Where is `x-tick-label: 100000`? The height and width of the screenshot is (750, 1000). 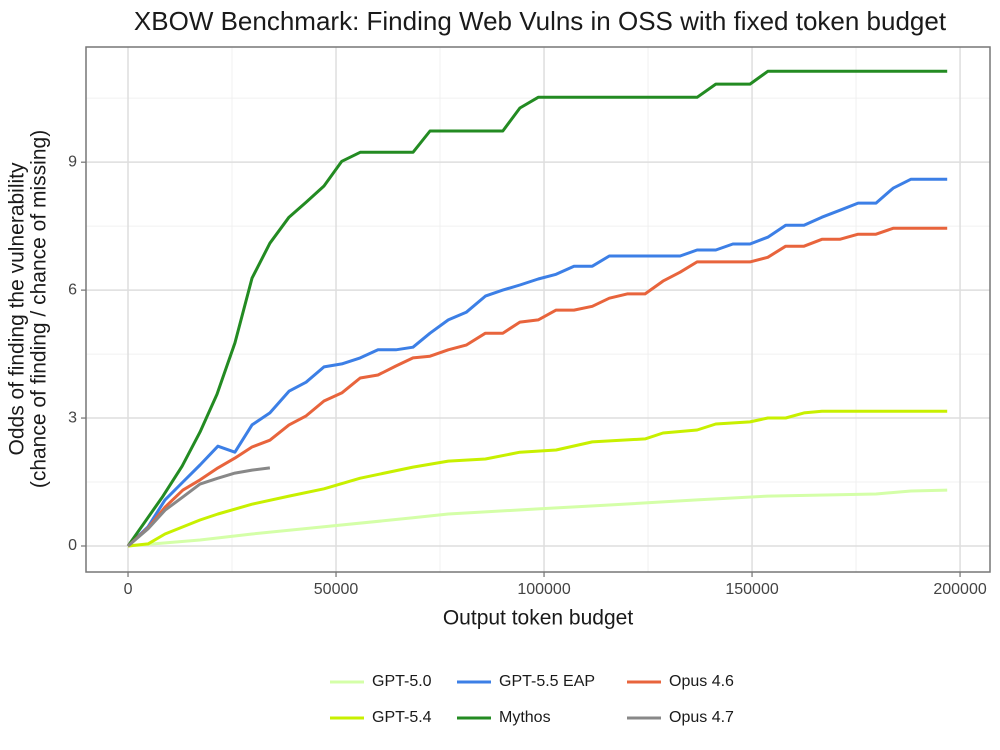
x-tick-label: 100000 is located at coordinates (543, 589).